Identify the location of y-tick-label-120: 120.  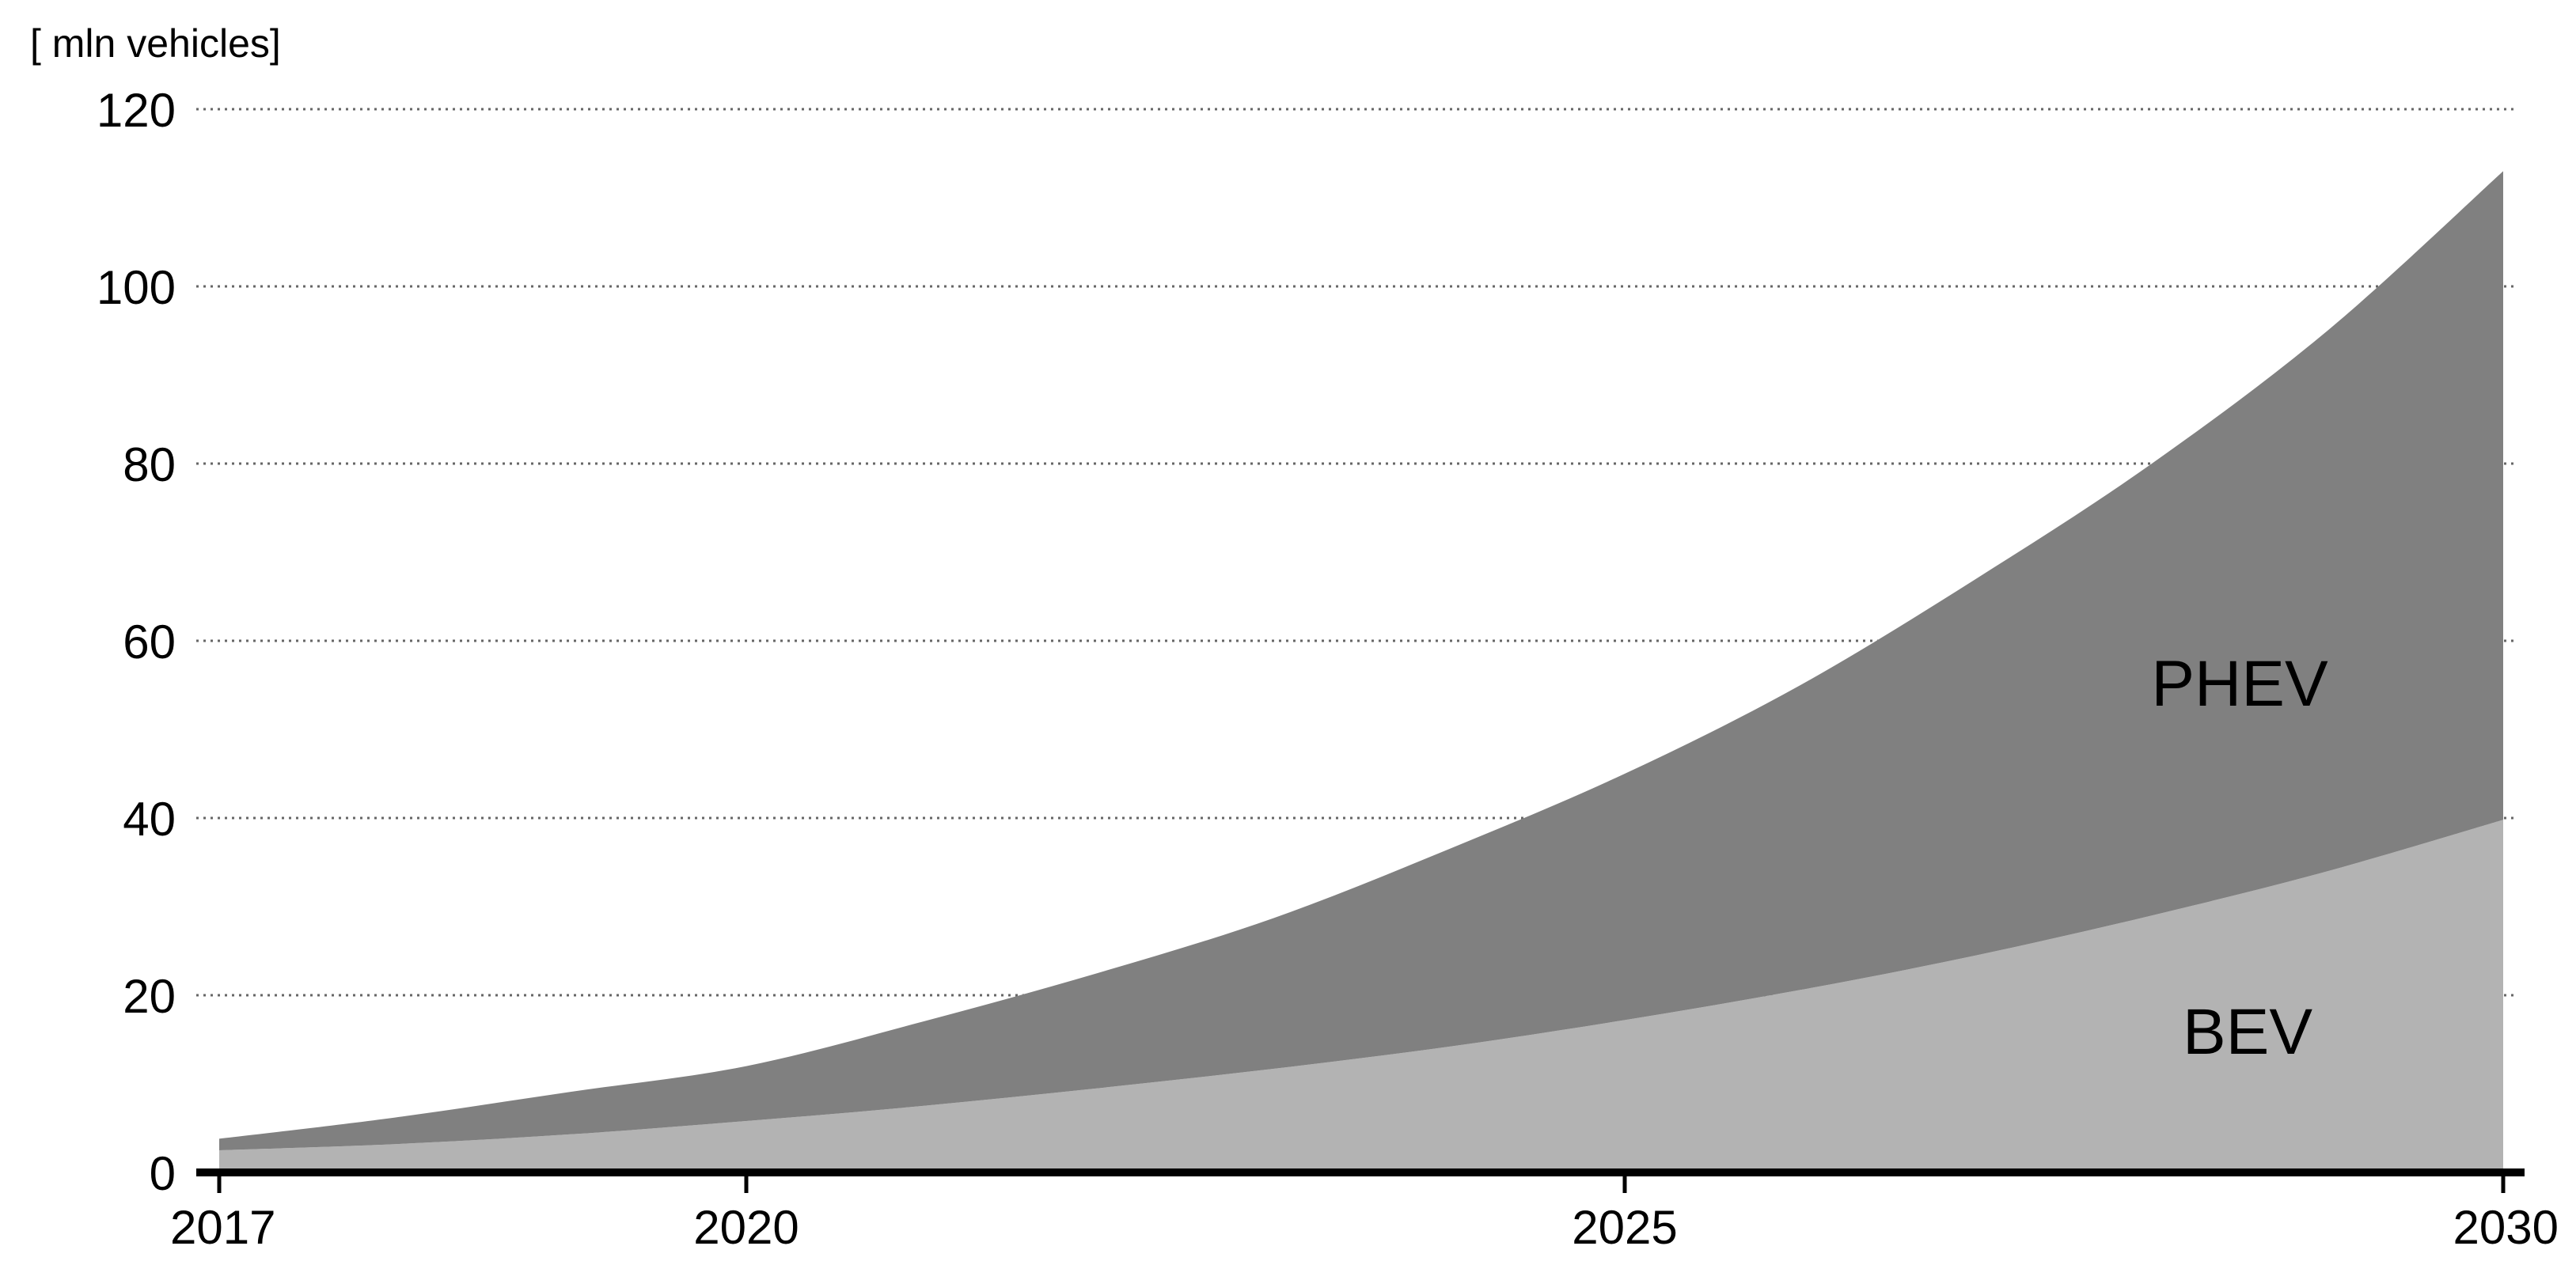
(136, 110).